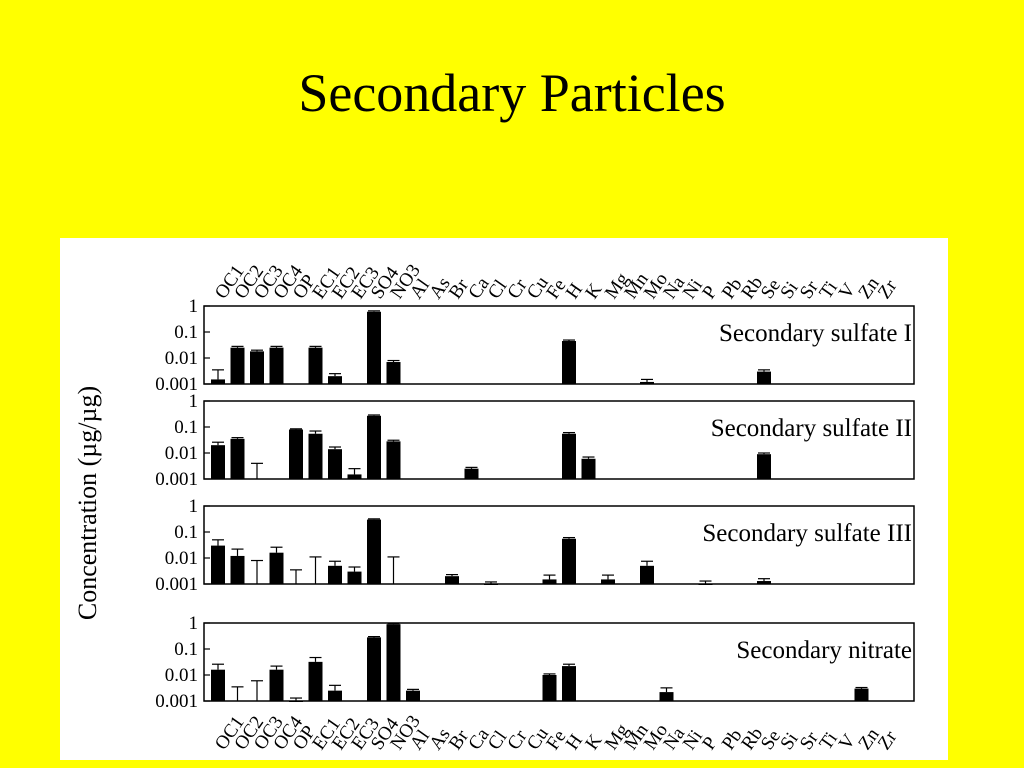 Image resolution: width=1024 pixels, height=768 pixels. What do you see at coordinates (588, 468) in the screenshot?
I see `bar-2-k` at bounding box center [588, 468].